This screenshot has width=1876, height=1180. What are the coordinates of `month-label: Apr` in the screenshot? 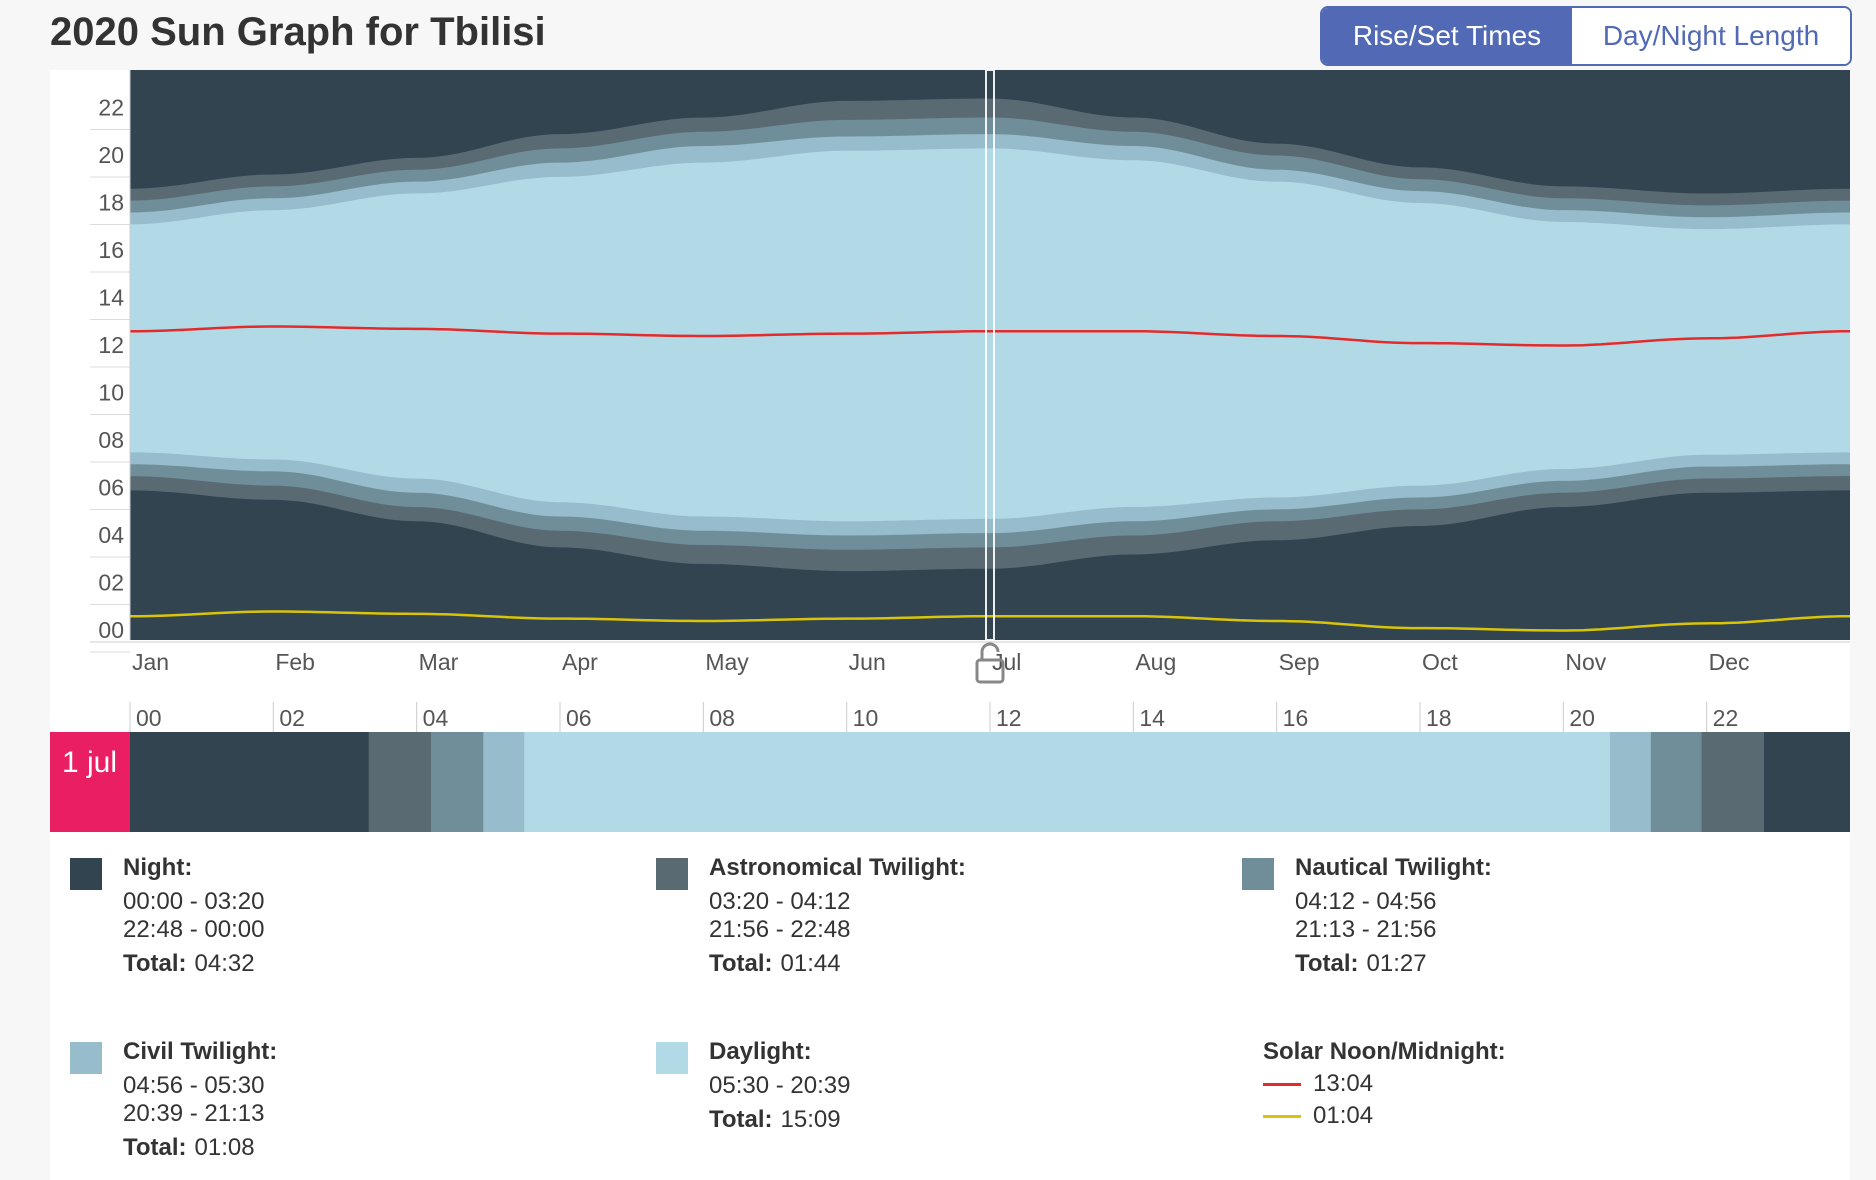 It's located at (580, 662).